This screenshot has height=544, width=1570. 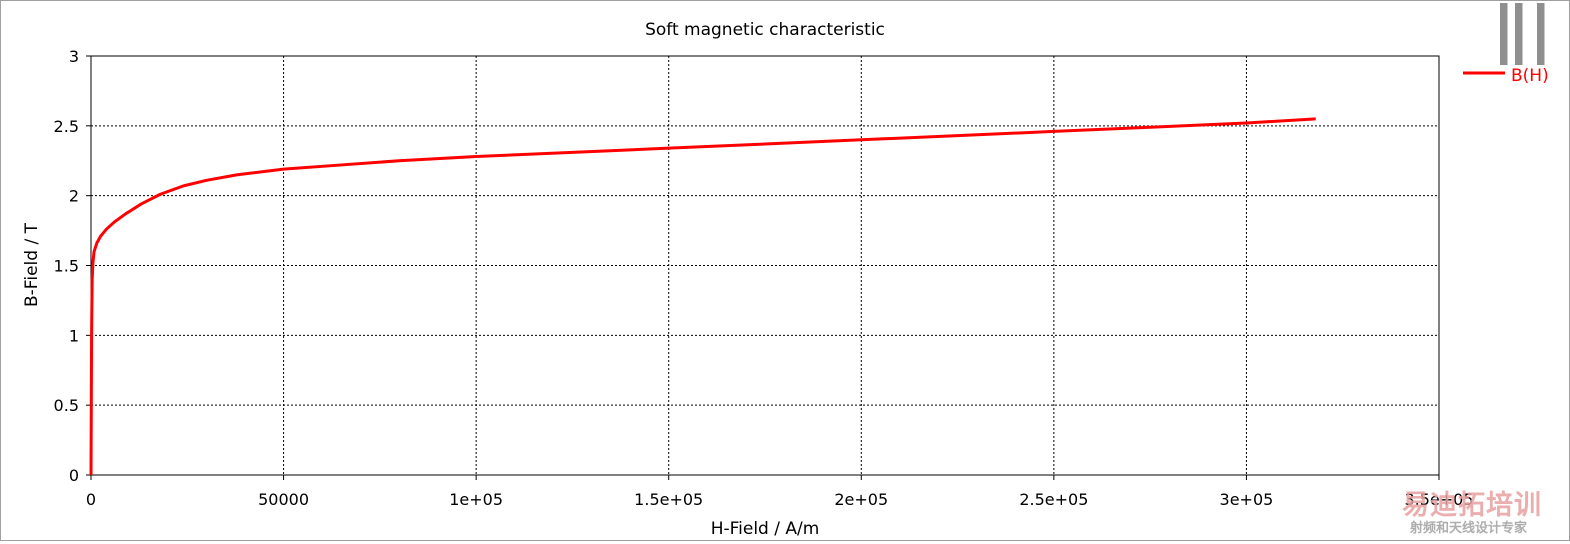 I want to click on x-tick-label: 0, so click(x=91, y=499).